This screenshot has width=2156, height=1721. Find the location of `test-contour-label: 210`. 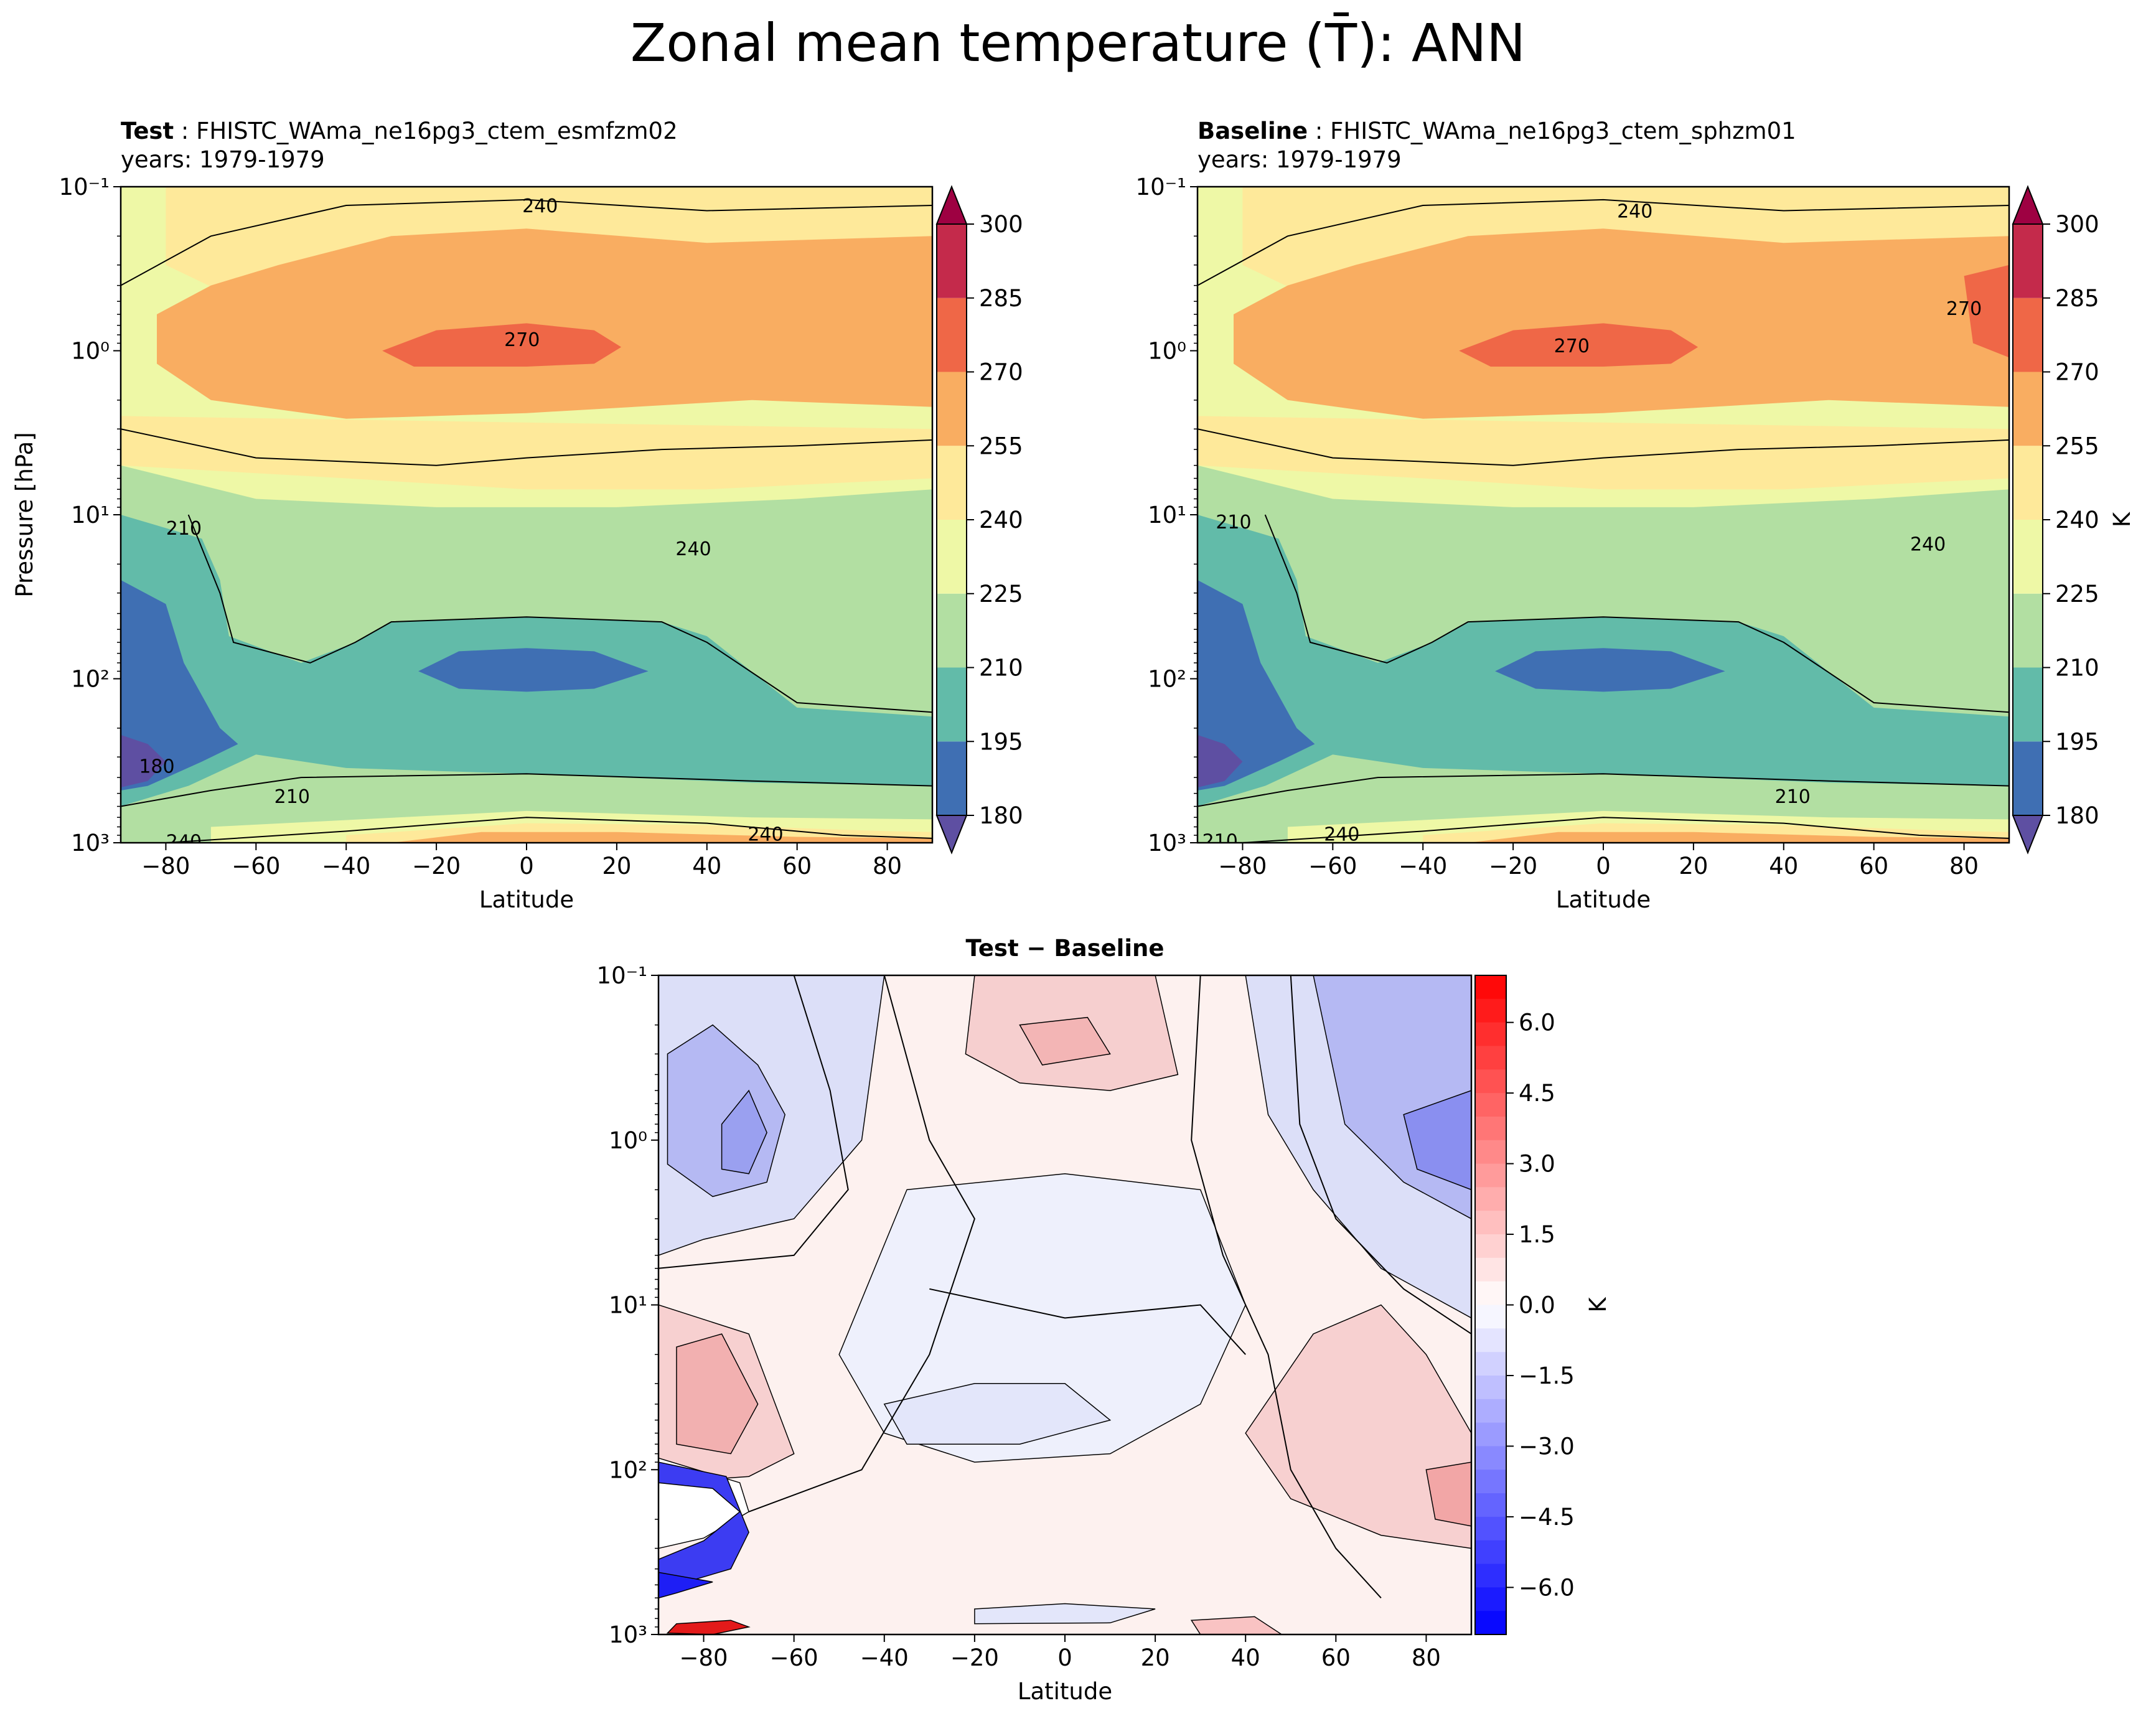

test-contour-label: 210 is located at coordinates (292, 797).